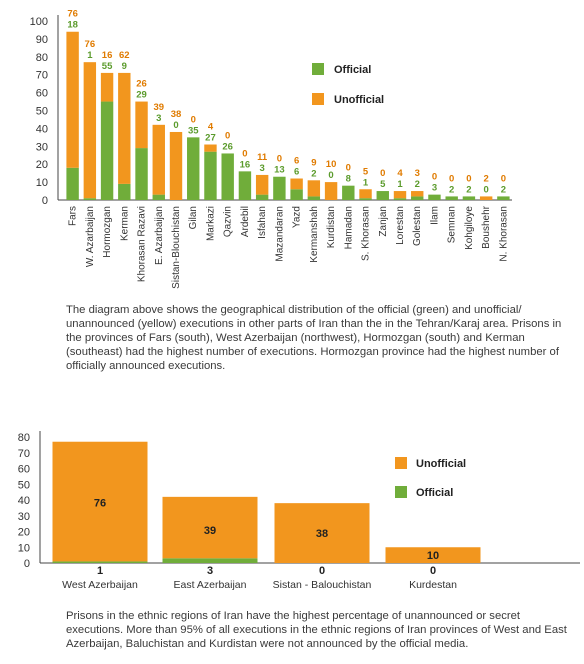 The image size is (584, 664). I want to click on data-label-unofficial: 3, so click(417, 173).